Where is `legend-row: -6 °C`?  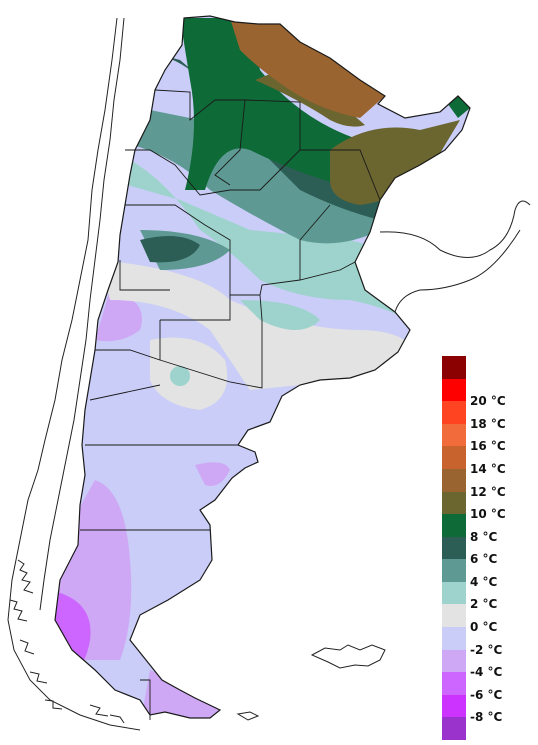
legend-row: -6 °C is located at coordinates (490, 687).